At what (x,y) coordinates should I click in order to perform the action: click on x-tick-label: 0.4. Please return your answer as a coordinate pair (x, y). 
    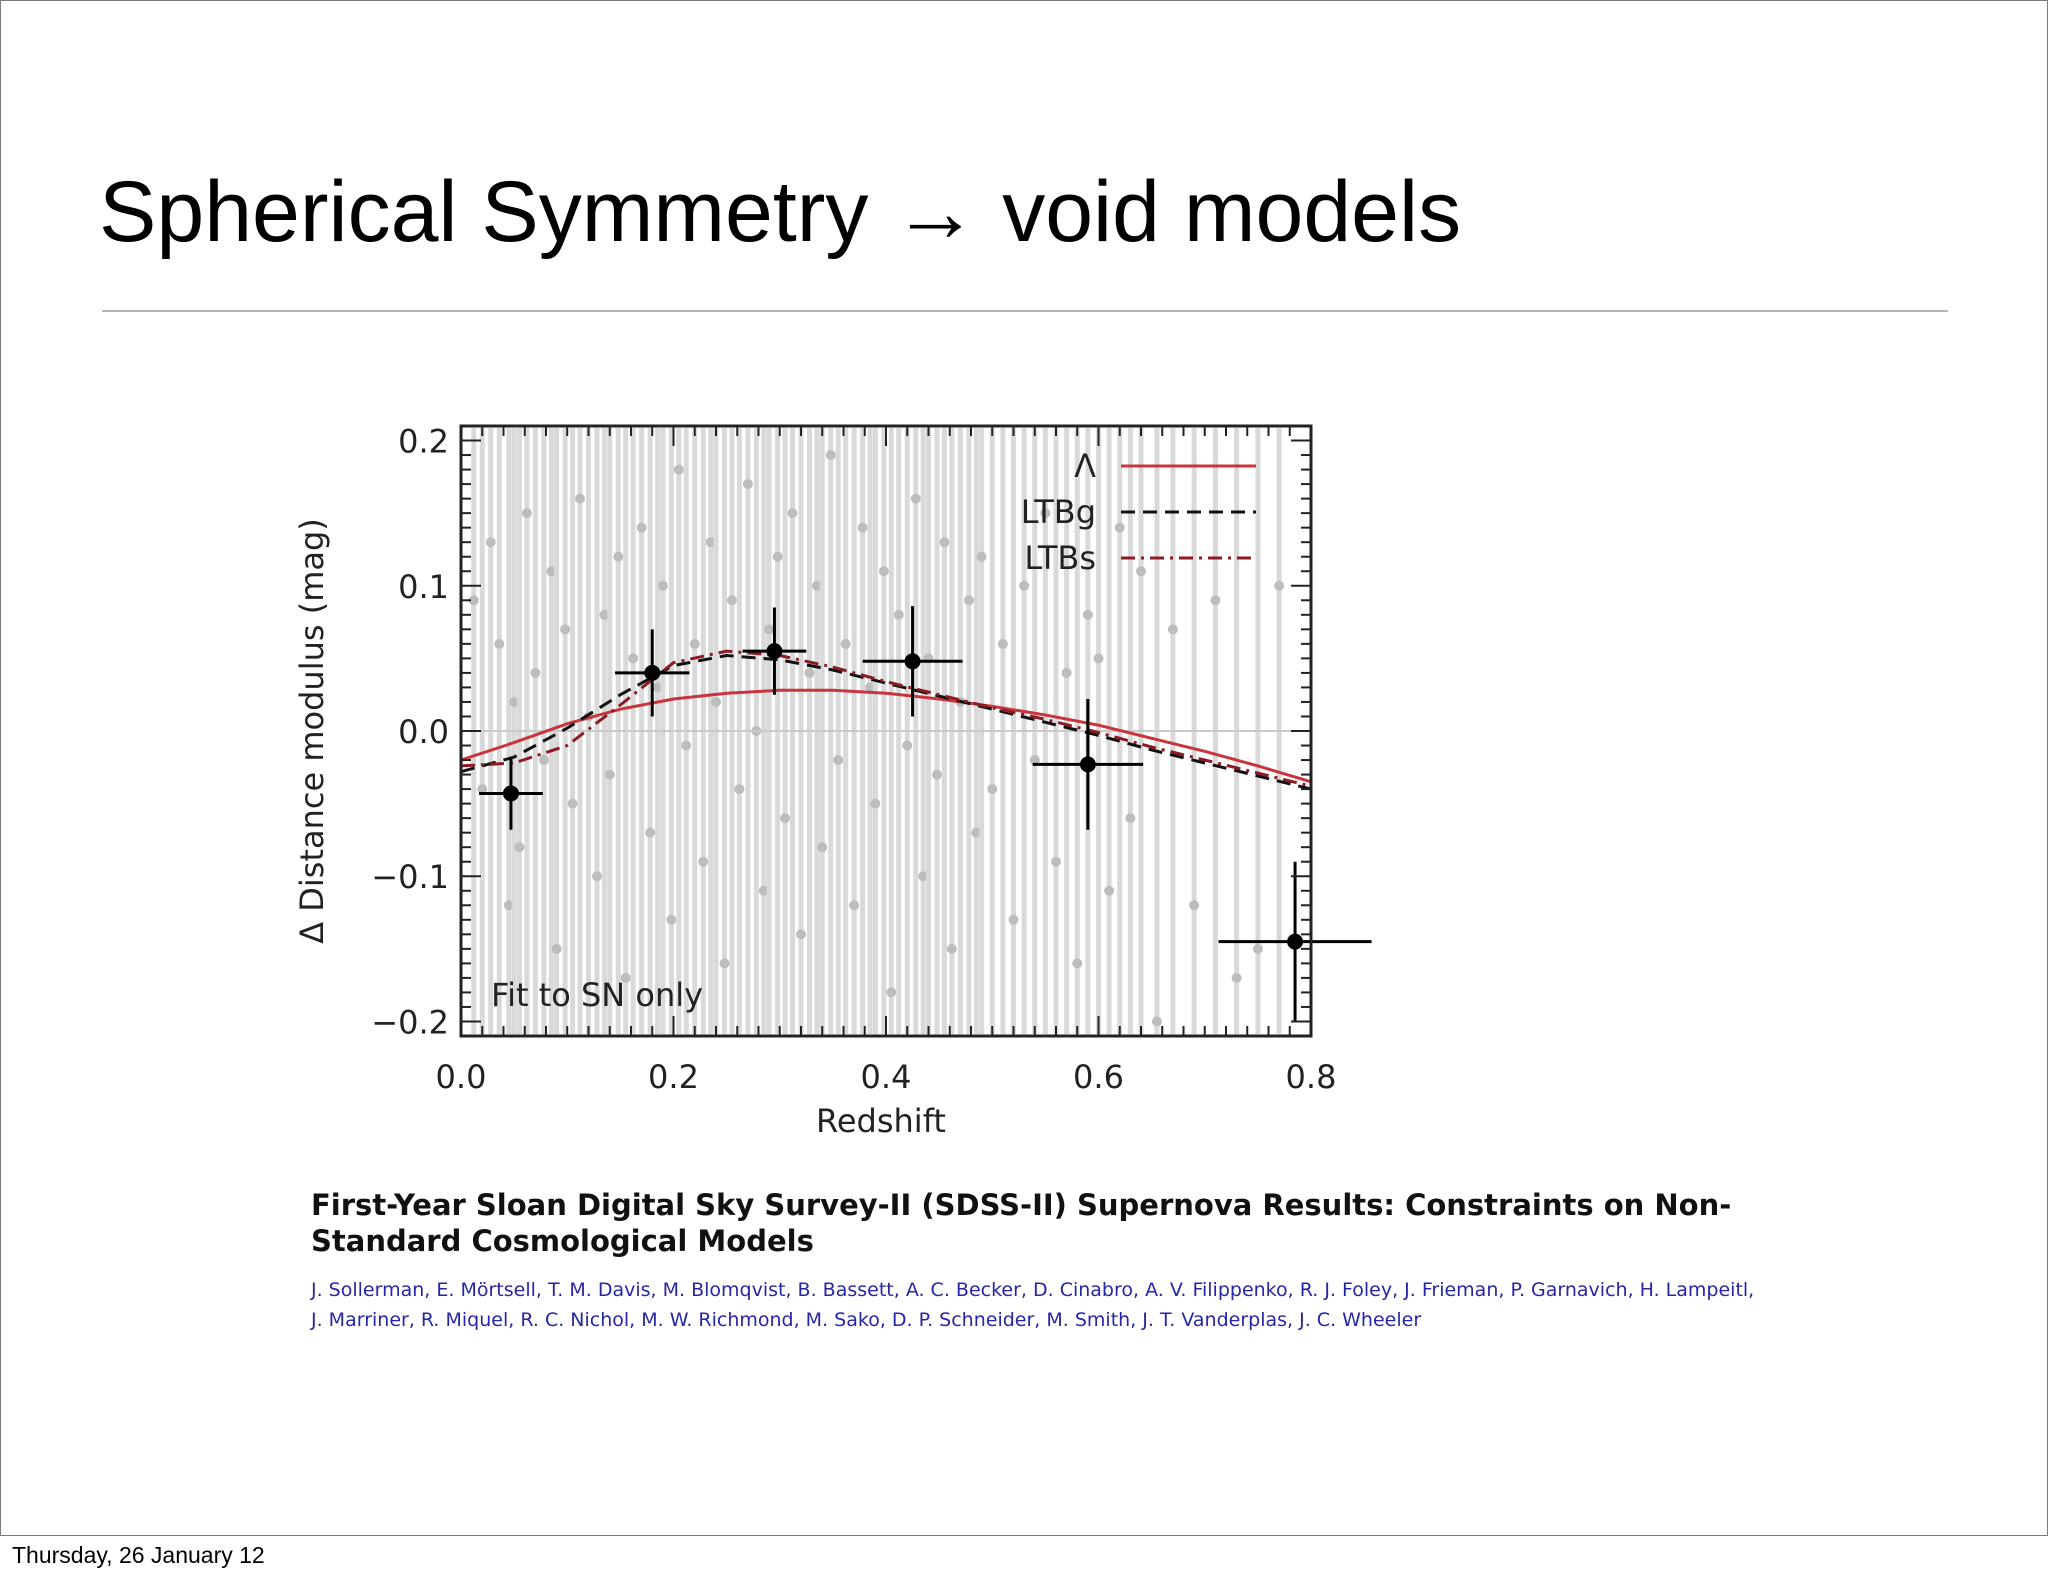
    Looking at the image, I should click on (886, 1077).